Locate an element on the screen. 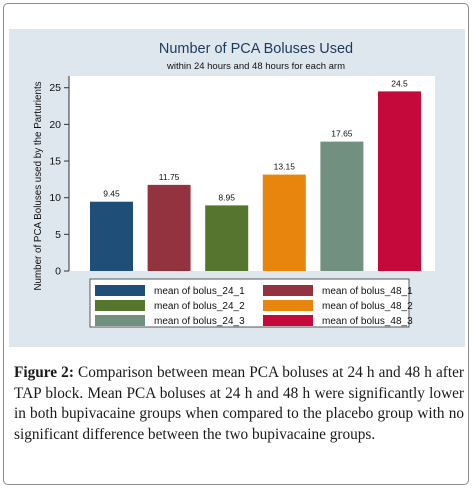 The image size is (474, 490). bar-value-label: 9.45 is located at coordinates (111, 194).